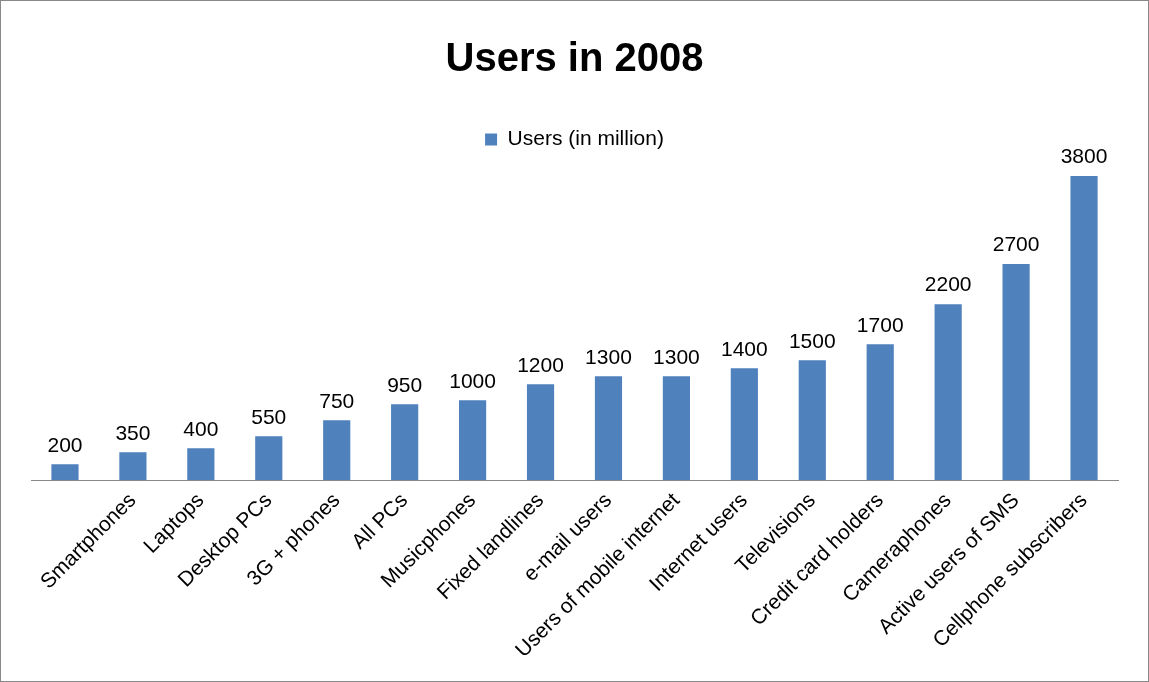  Describe the element at coordinates (948, 284) in the screenshot. I see `data-label: 2200` at that location.